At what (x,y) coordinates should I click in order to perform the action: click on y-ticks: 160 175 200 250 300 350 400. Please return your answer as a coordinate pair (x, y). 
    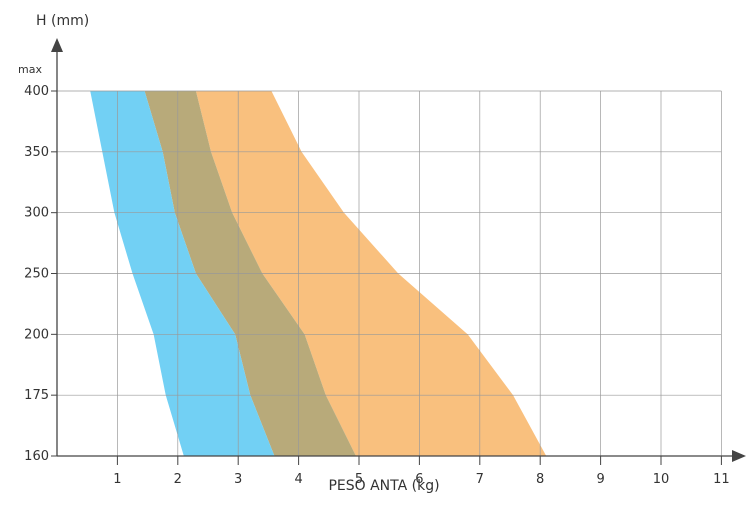
    Looking at the image, I should click on (40, 274).